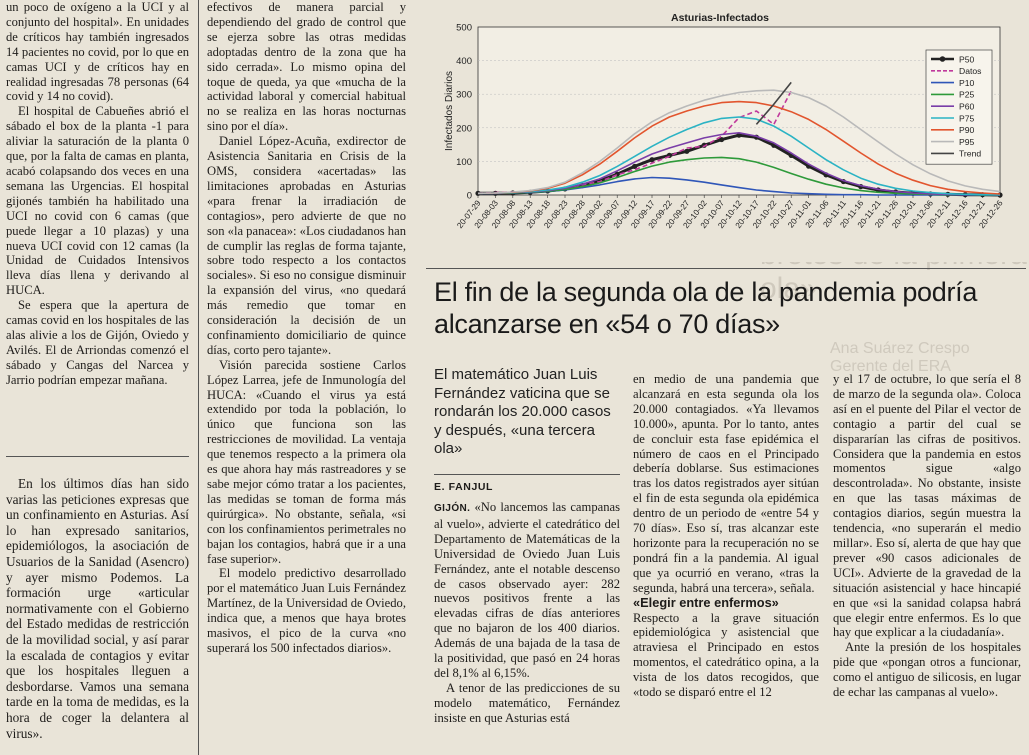 The height and width of the screenshot is (755, 1029). Describe the element at coordinates (967, 118) in the screenshot. I see `legend-entry: P75` at that location.